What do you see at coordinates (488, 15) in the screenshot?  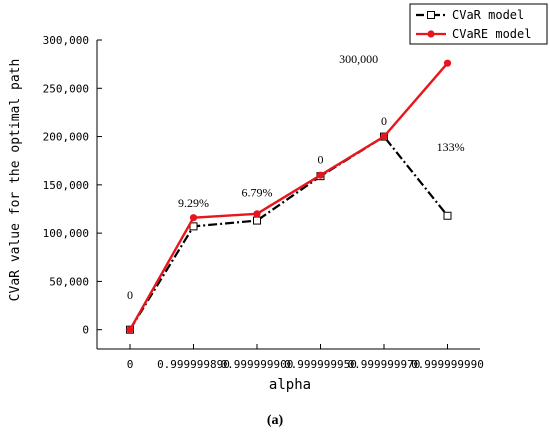 I see `legend-entry-label: CVaR model` at bounding box center [488, 15].